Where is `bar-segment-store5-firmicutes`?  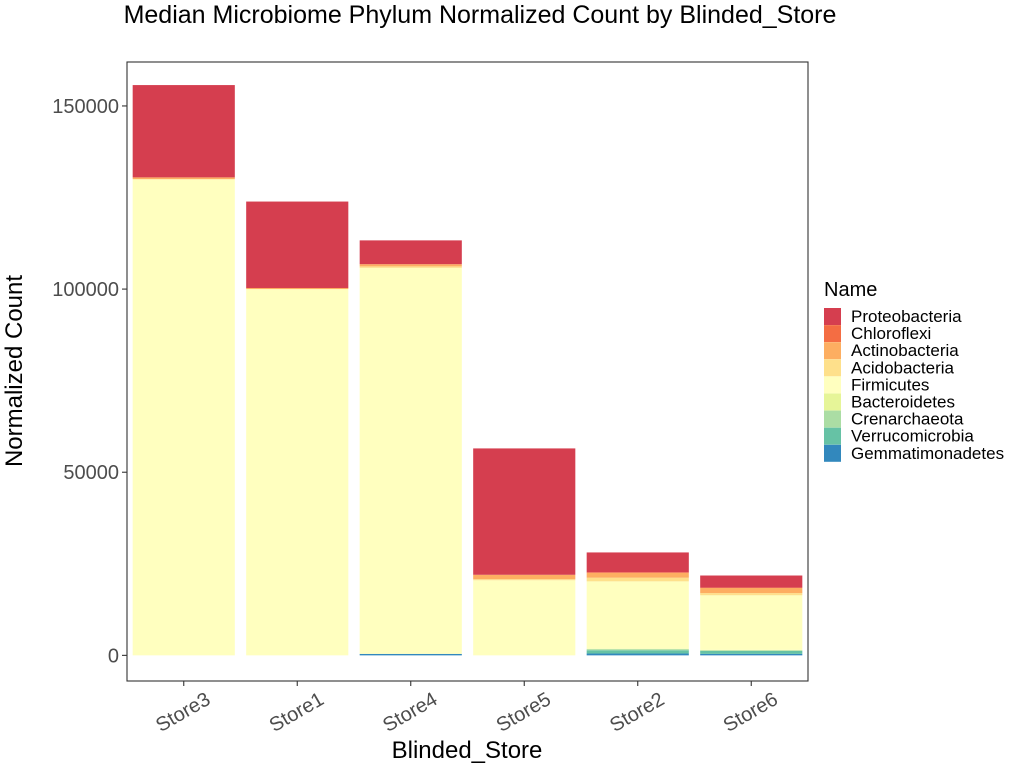
bar-segment-store5-firmicutes is located at coordinates (524, 618).